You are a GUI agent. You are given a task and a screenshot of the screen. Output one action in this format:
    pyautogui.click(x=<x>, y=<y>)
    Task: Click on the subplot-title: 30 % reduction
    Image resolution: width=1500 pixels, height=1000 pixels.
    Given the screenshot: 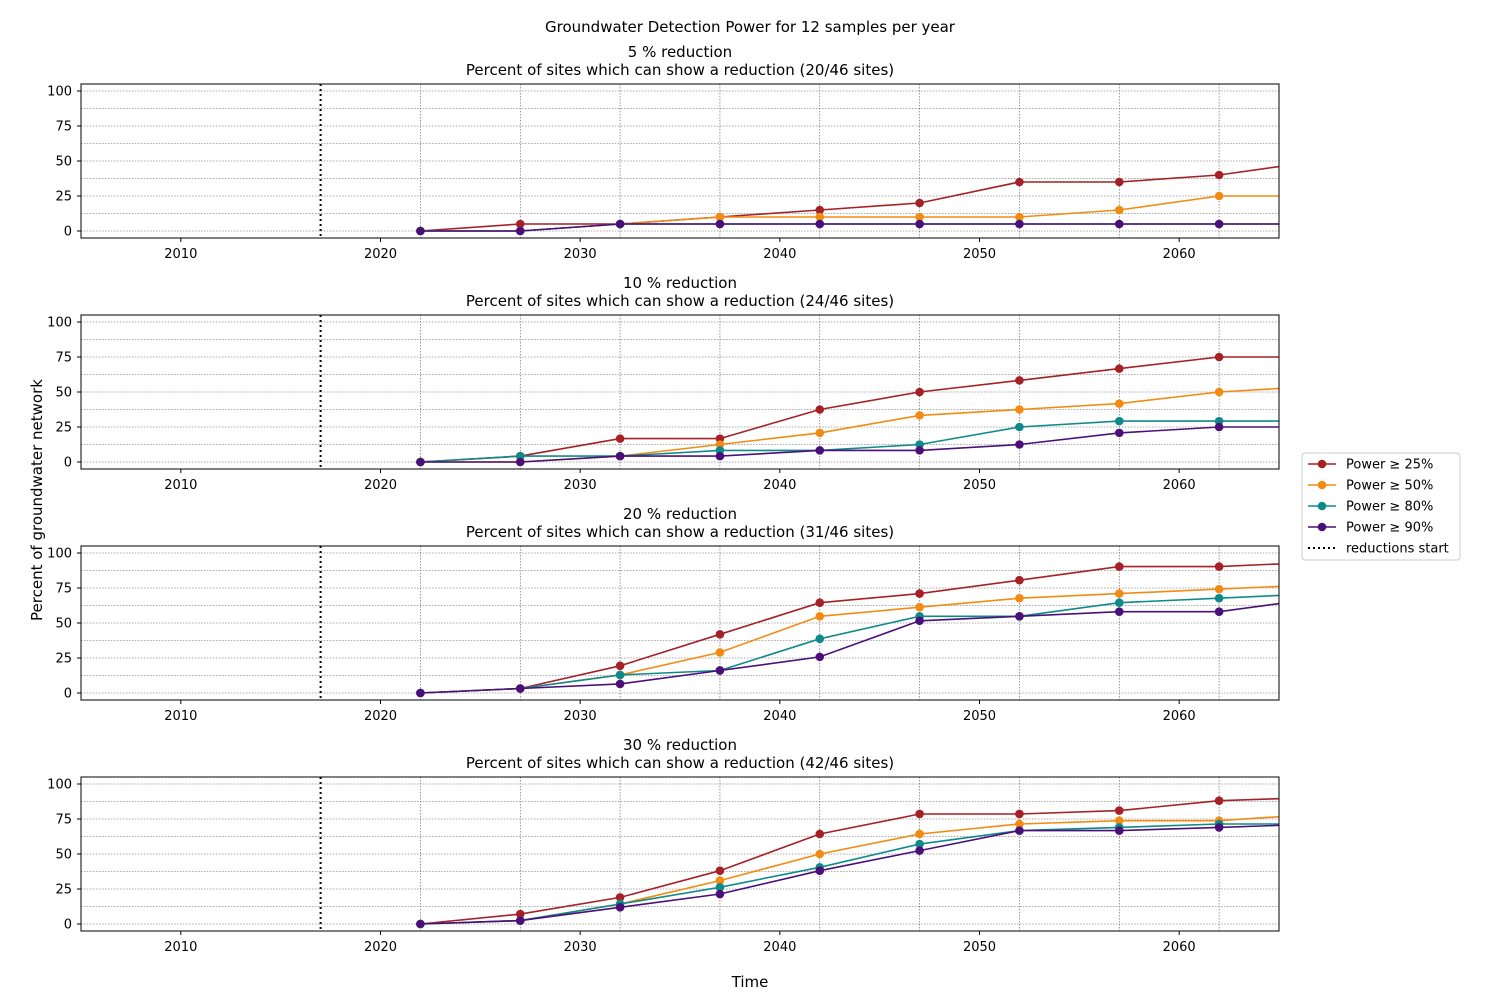 What is the action you would take?
    pyautogui.click(x=680, y=745)
    